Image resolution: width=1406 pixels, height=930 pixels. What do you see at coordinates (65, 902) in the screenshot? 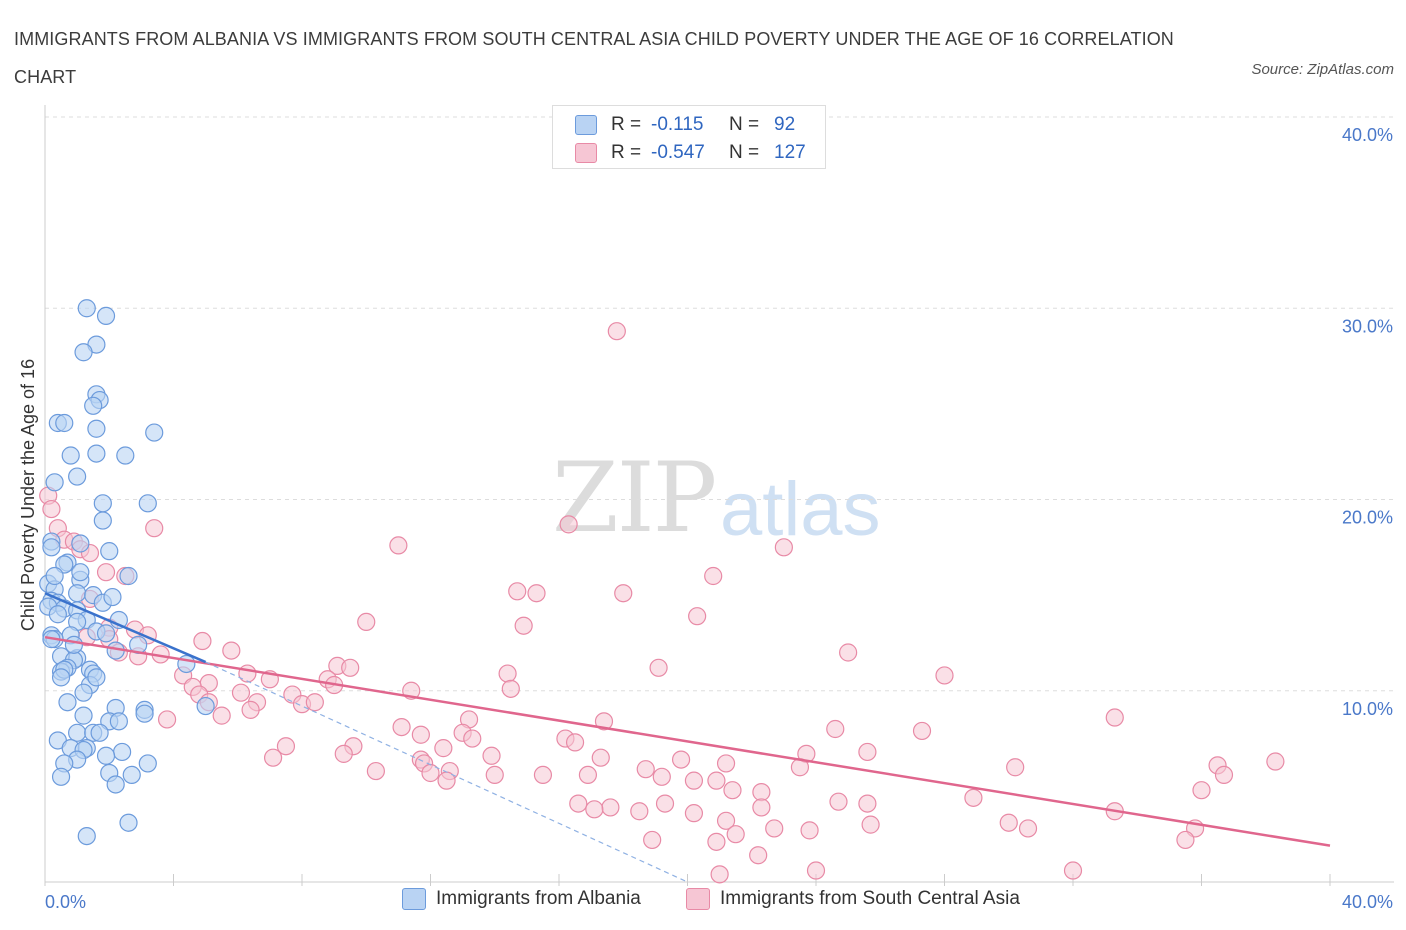
I see `x-tick-label-min: 0.0%` at bounding box center [65, 902].